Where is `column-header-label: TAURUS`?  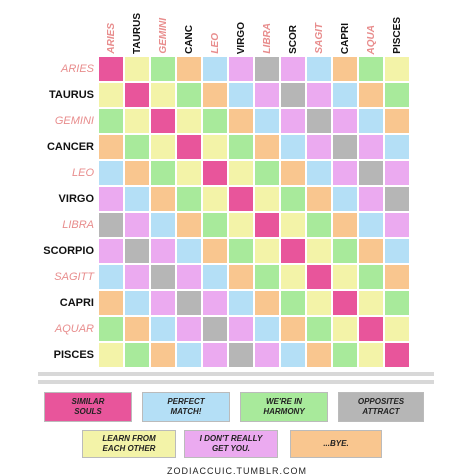 column-header-label: TAURUS is located at coordinates (137, 33).